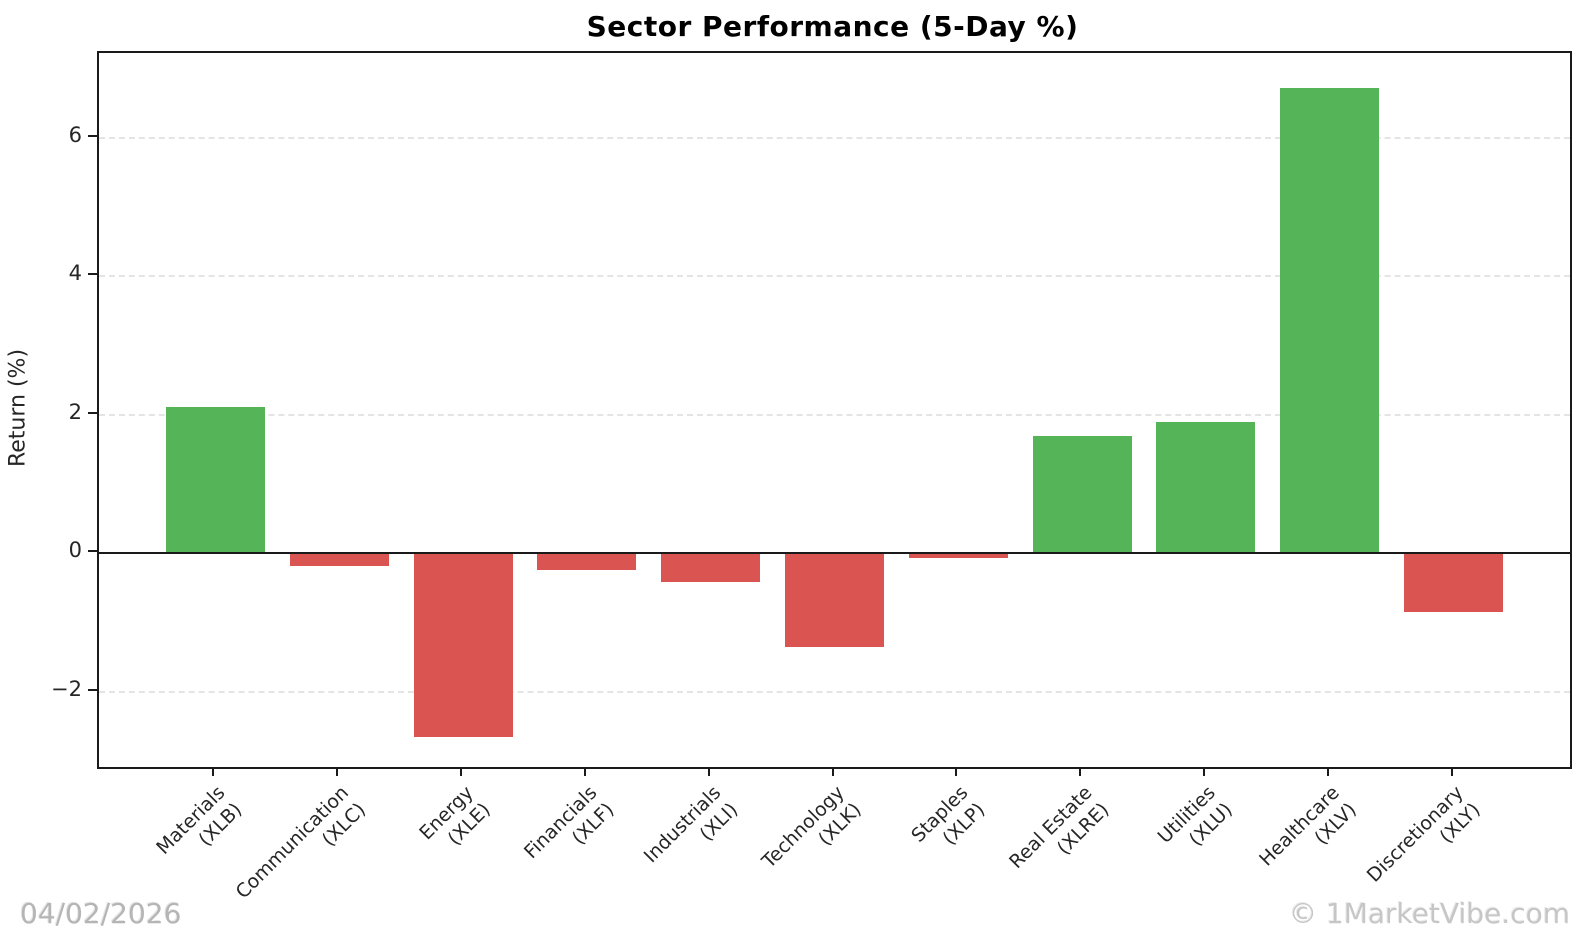 Image resolution: width=1584 pixels, height=940 pixels. Describe the element at coordinates (1196, 816) in the screenshot. I see `x-tick-label-text: Utilities (XLU)` at that location.